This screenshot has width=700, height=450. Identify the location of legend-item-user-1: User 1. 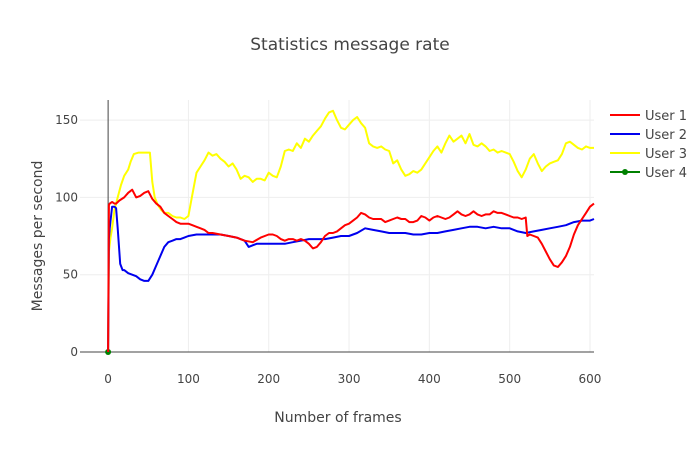
(648, 116).